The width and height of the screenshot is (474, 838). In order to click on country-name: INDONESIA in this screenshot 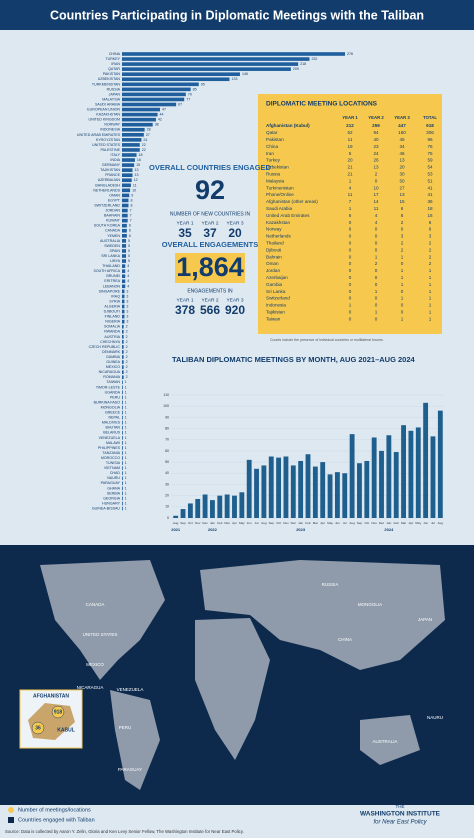, I will do `click(110, 130)`.